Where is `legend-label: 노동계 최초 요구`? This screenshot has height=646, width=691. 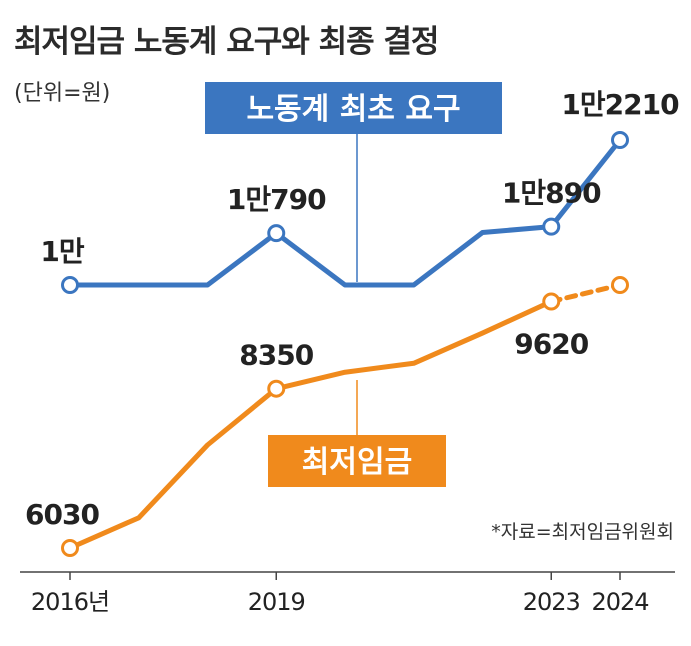 legend-label: 노동계 최초 요구 is located at coordinates (353, 109).